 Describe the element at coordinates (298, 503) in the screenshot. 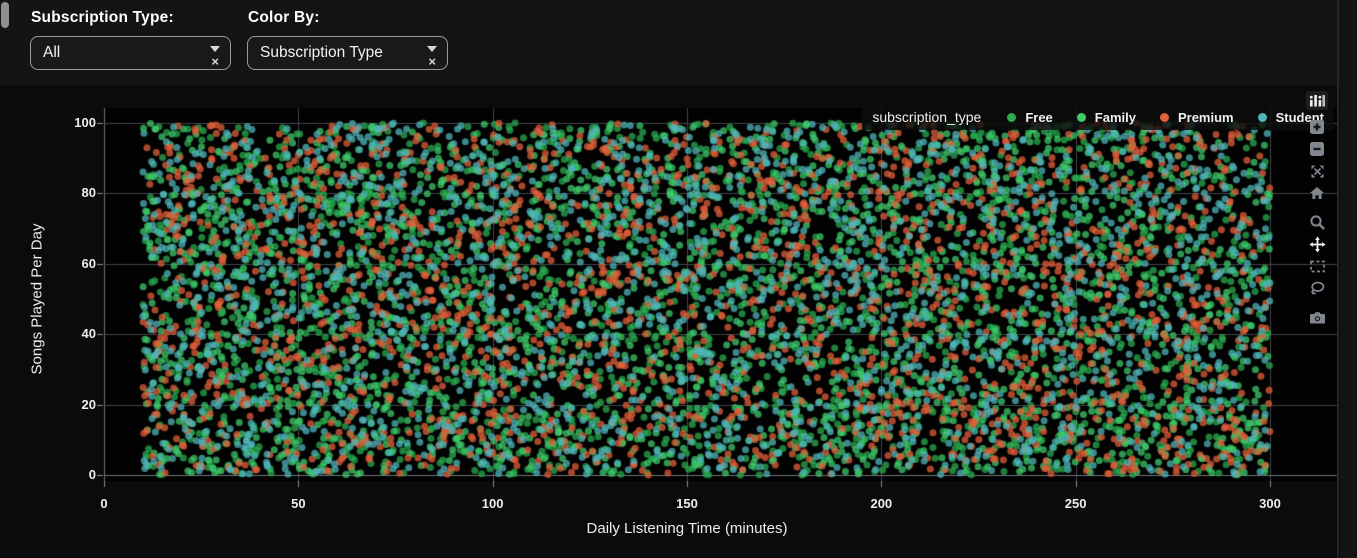

I see `x-tick-label: 50` at that location.